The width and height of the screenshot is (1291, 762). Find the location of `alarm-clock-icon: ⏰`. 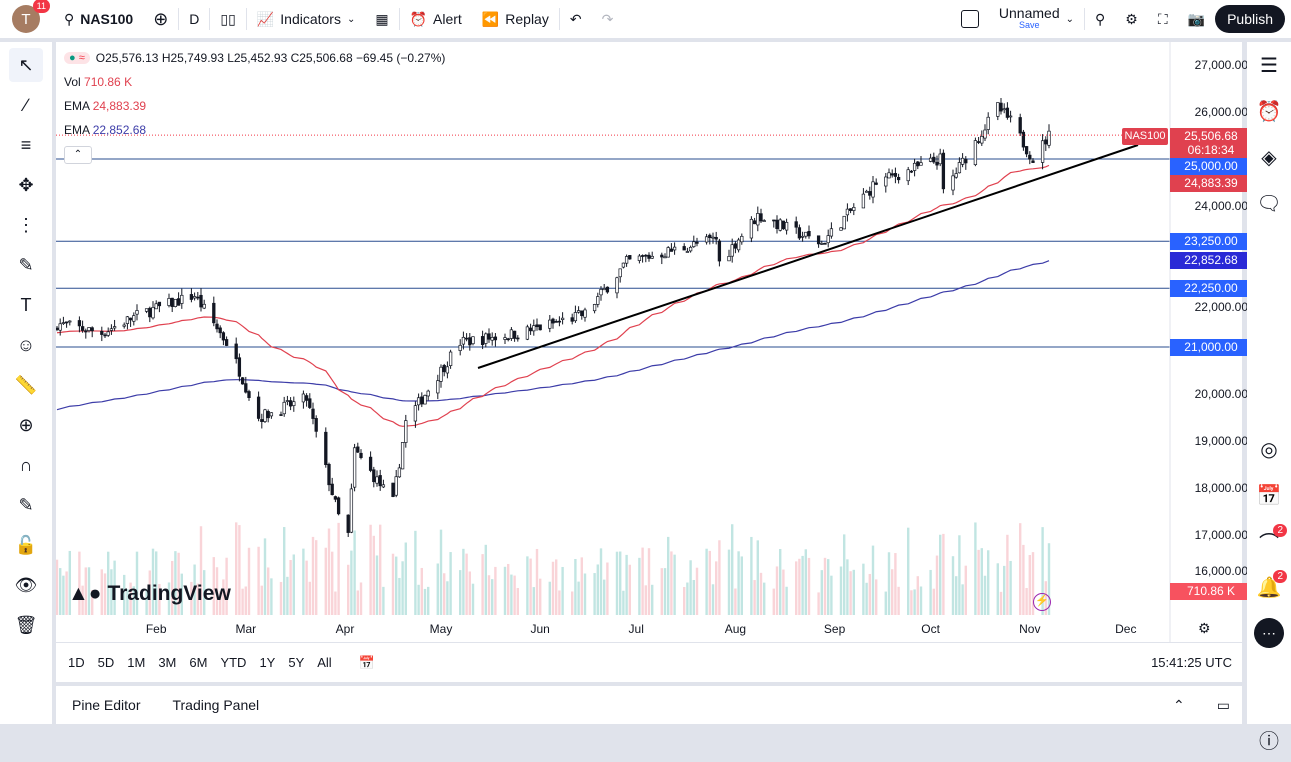

alarm-clock-icon: ⏰ is located at coordinates (1269, 111).